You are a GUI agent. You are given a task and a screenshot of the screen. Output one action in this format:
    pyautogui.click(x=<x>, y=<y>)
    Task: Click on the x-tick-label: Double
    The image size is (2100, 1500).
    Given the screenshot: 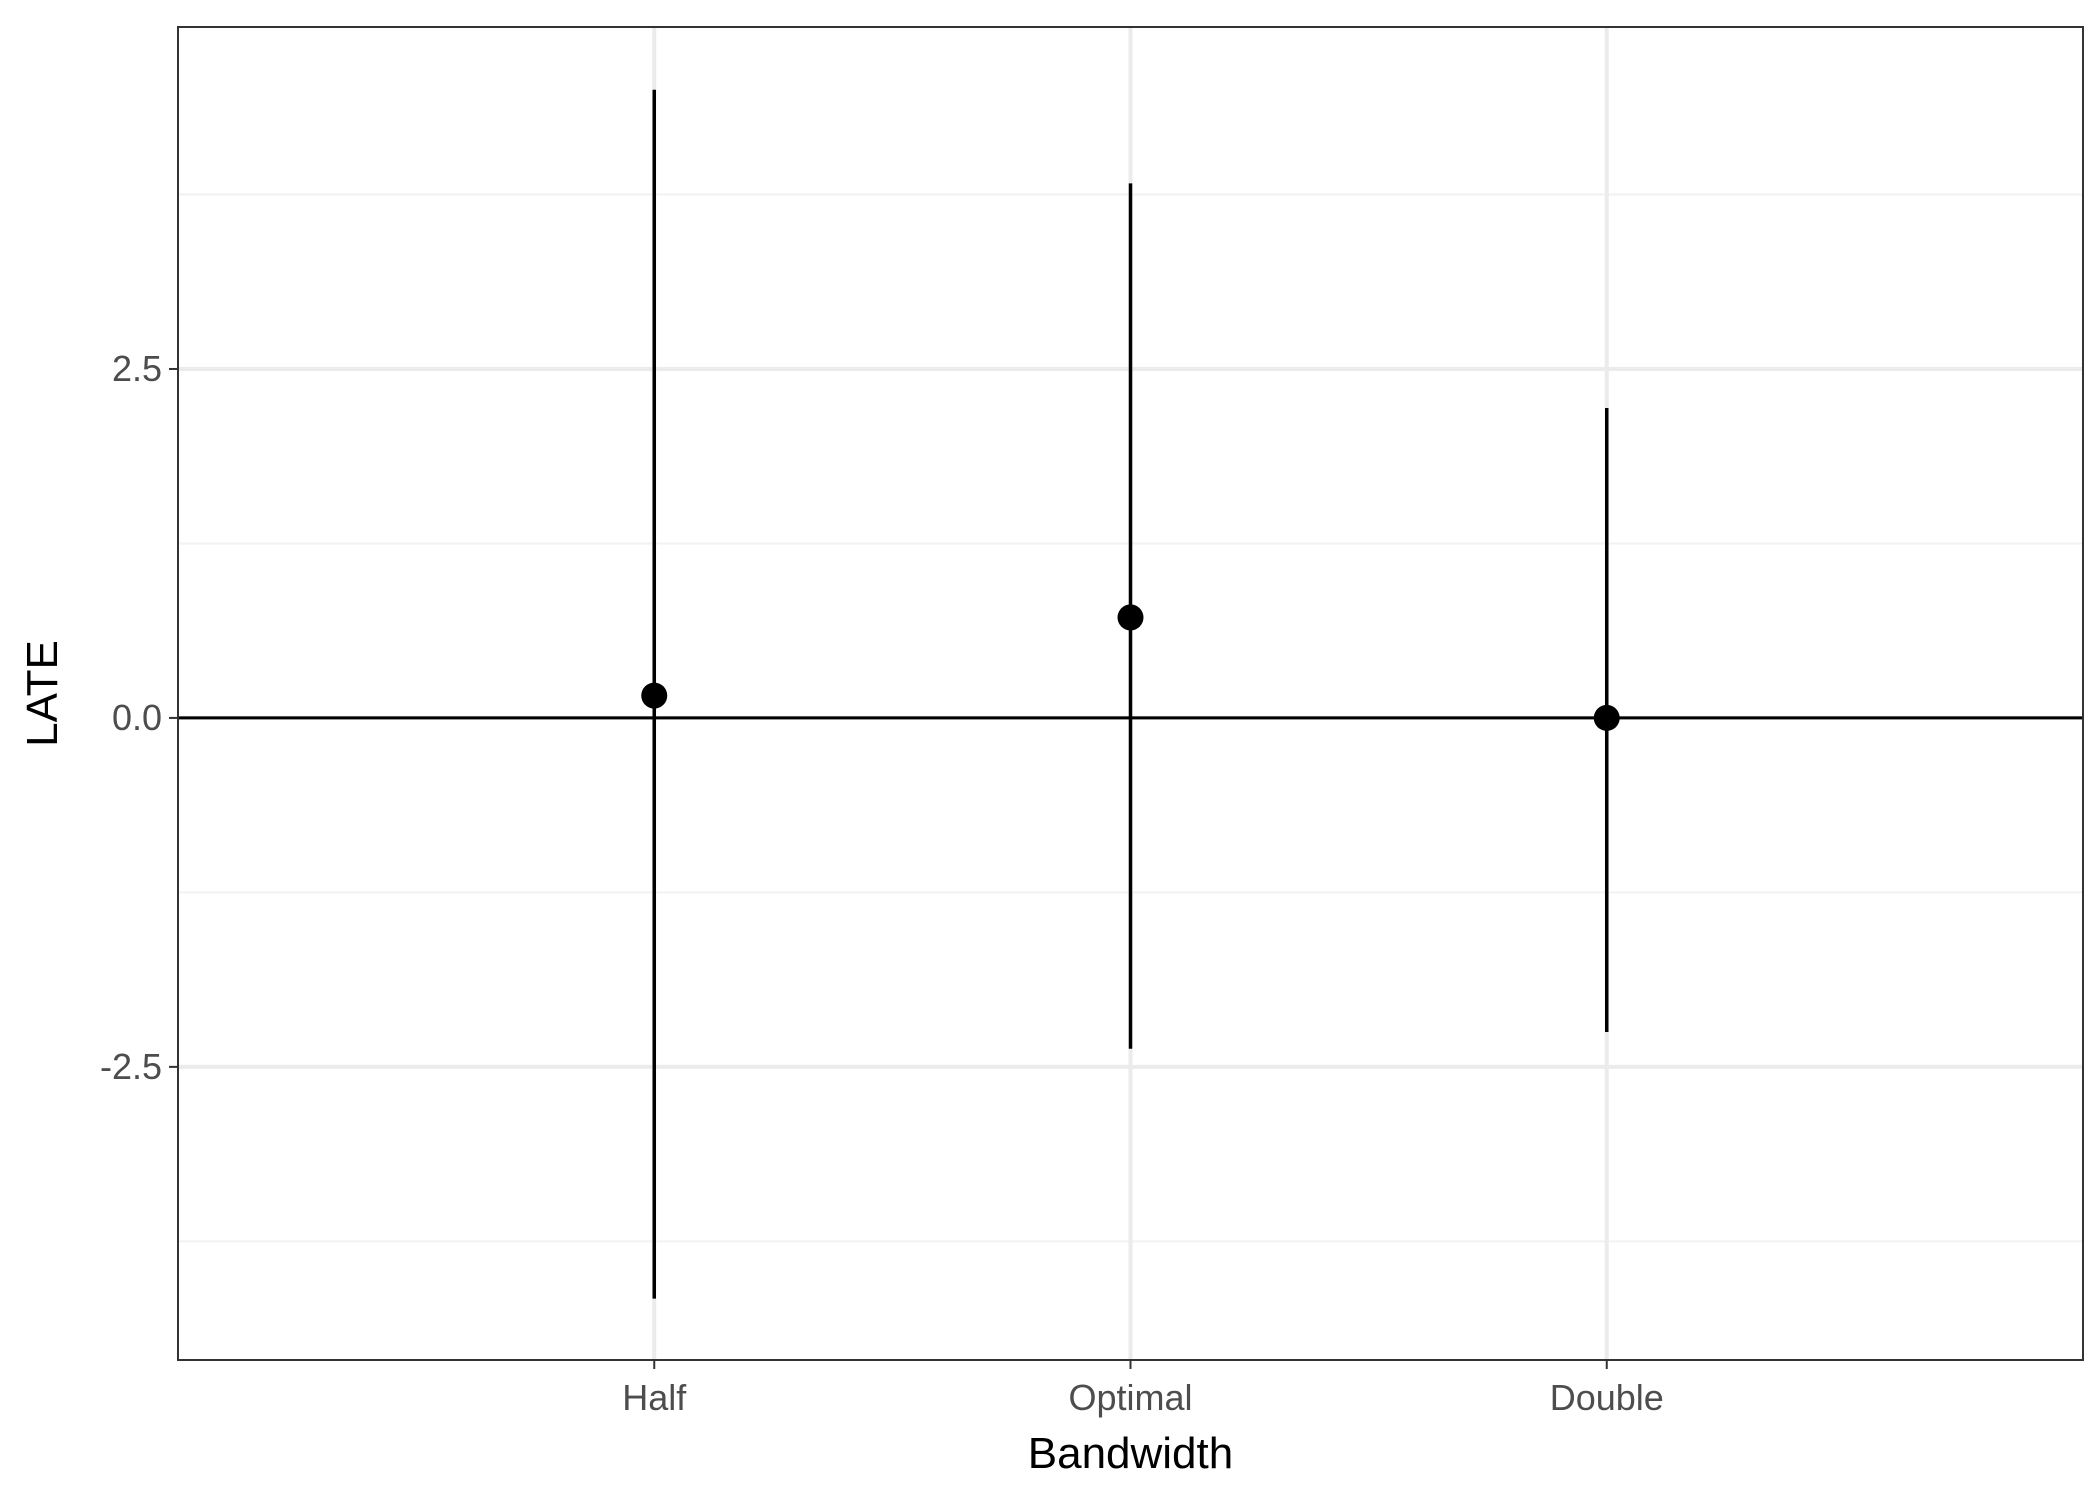 What is the action you would take?
    pyautogui.click(x=1607, y=1397)
    